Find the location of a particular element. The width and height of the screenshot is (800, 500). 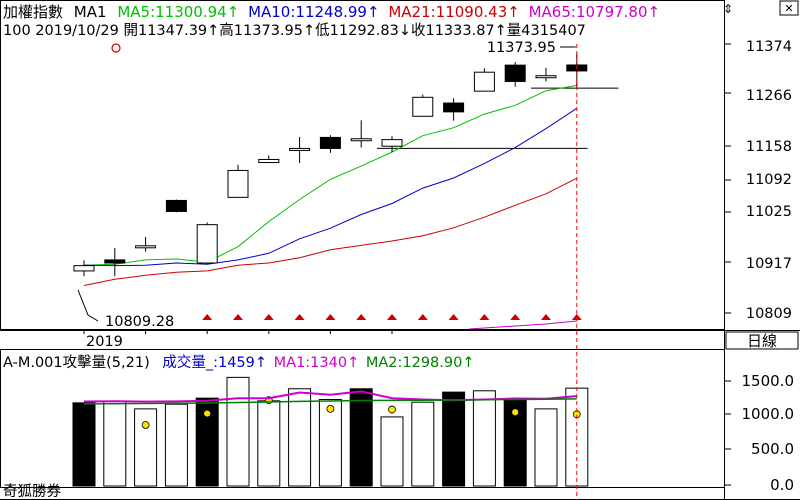

ma10-value: MA10:11248.99↑ is located at coordinates (313, 12).